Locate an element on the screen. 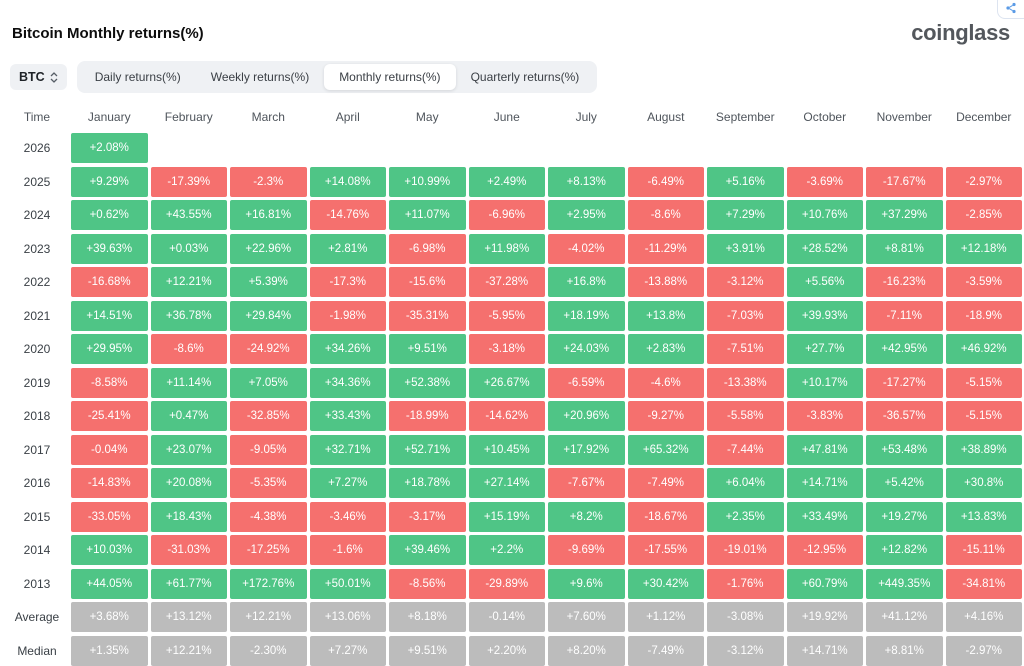 The image size is (1024, 666). return-cell: -18.67% is located at coordinates (665, 516).